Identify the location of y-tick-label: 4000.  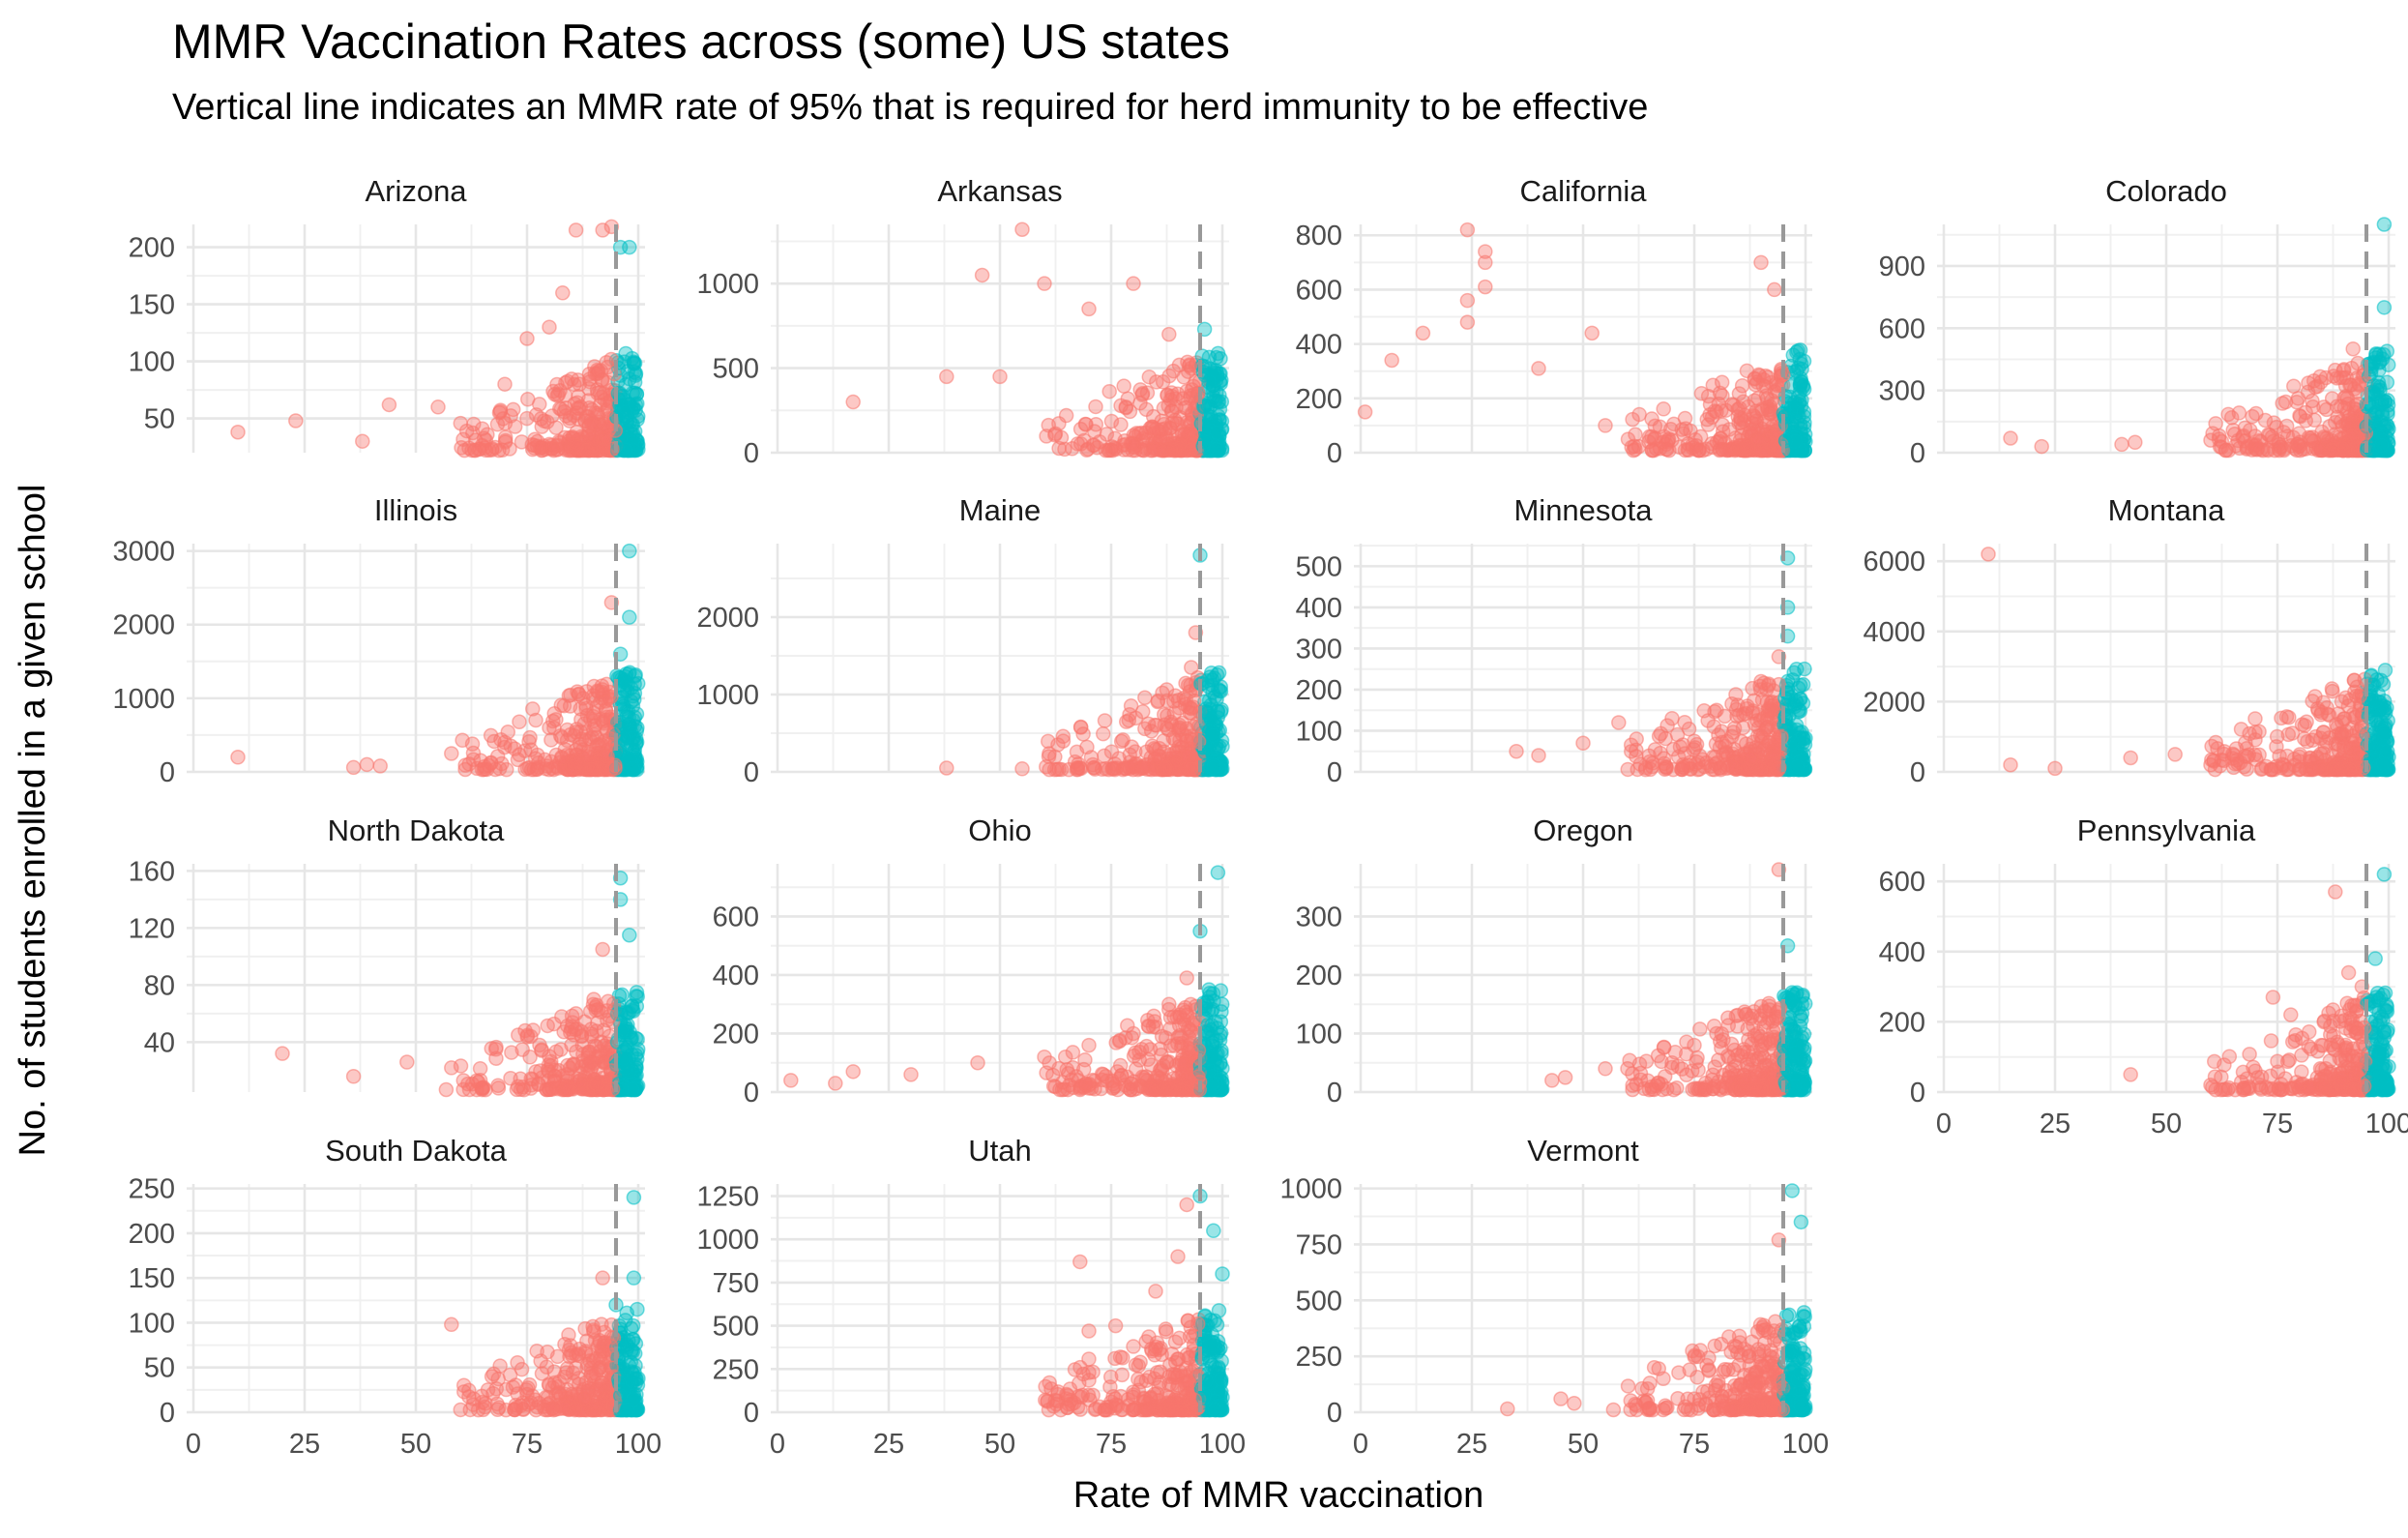
(1894, 632).